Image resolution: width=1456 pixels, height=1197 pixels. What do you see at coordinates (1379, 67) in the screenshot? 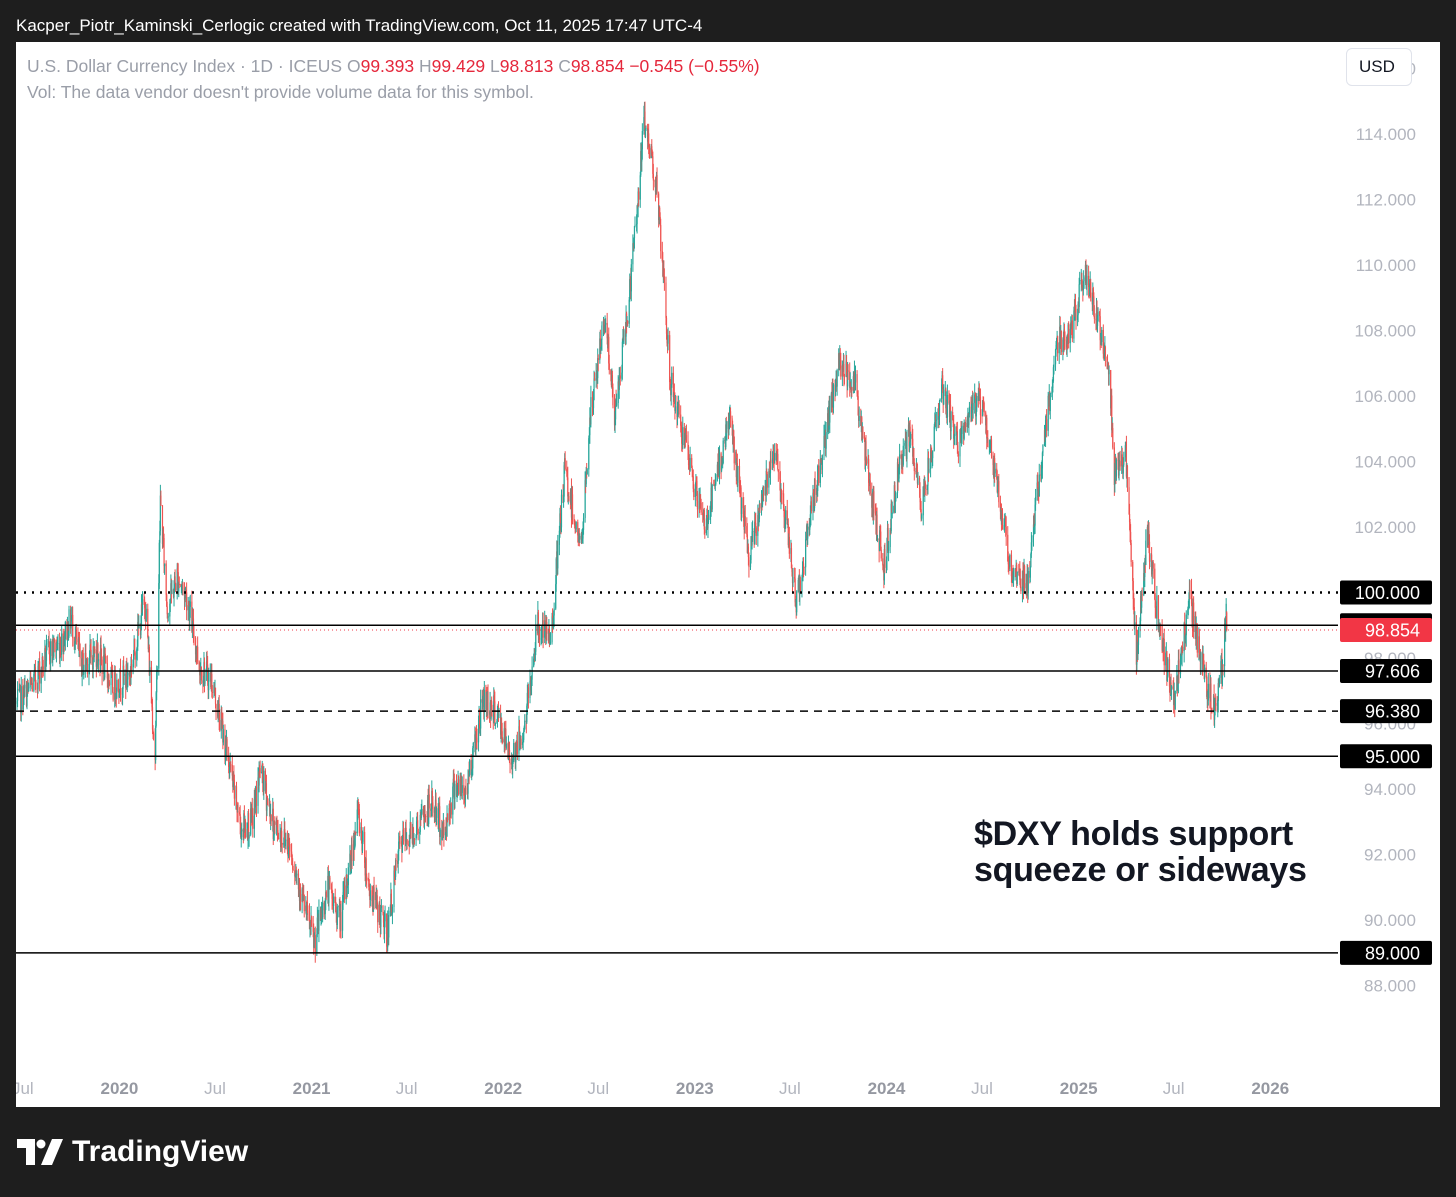
I see `currency-button: USD` at bounding box center [1379, 67].